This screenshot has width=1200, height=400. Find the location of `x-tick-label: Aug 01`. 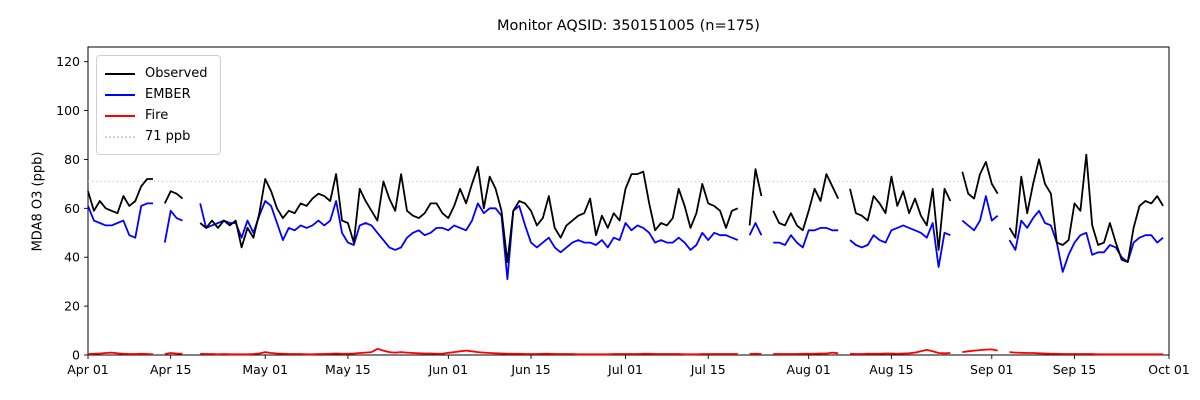

x-tick-label: Aug 01 is located at coordinates (809, 369).